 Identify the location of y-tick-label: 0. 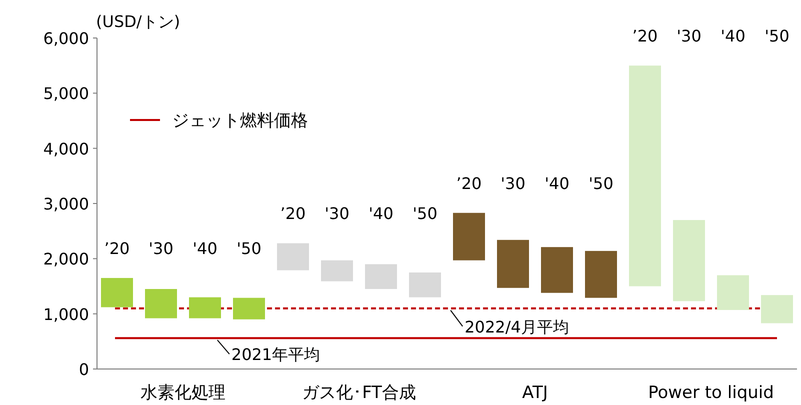
(83, 369).